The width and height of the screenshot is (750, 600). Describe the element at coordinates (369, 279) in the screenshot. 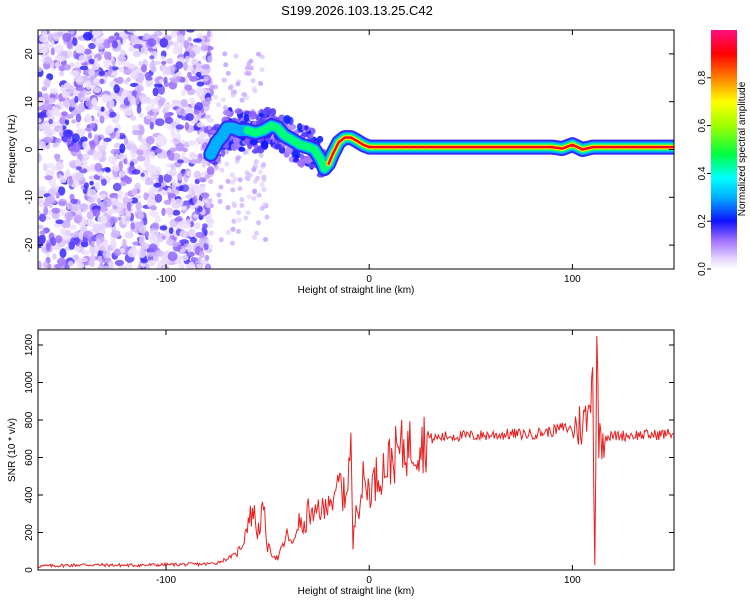

I see `x-tick-label: 0` at that location.